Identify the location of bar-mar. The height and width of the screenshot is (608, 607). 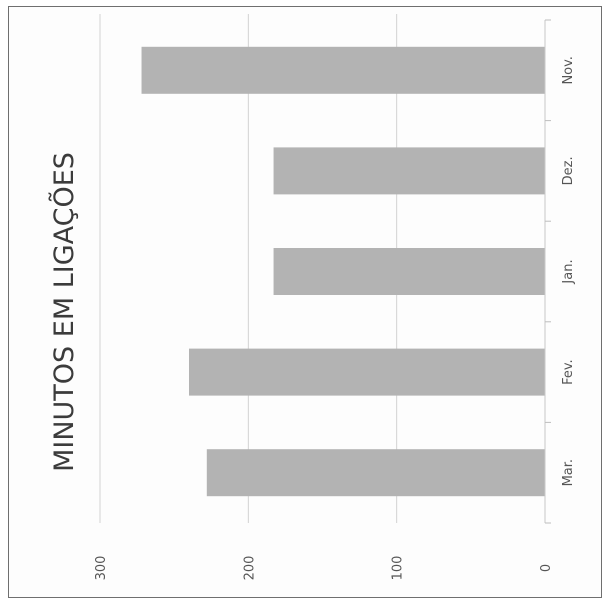
(376, 473).